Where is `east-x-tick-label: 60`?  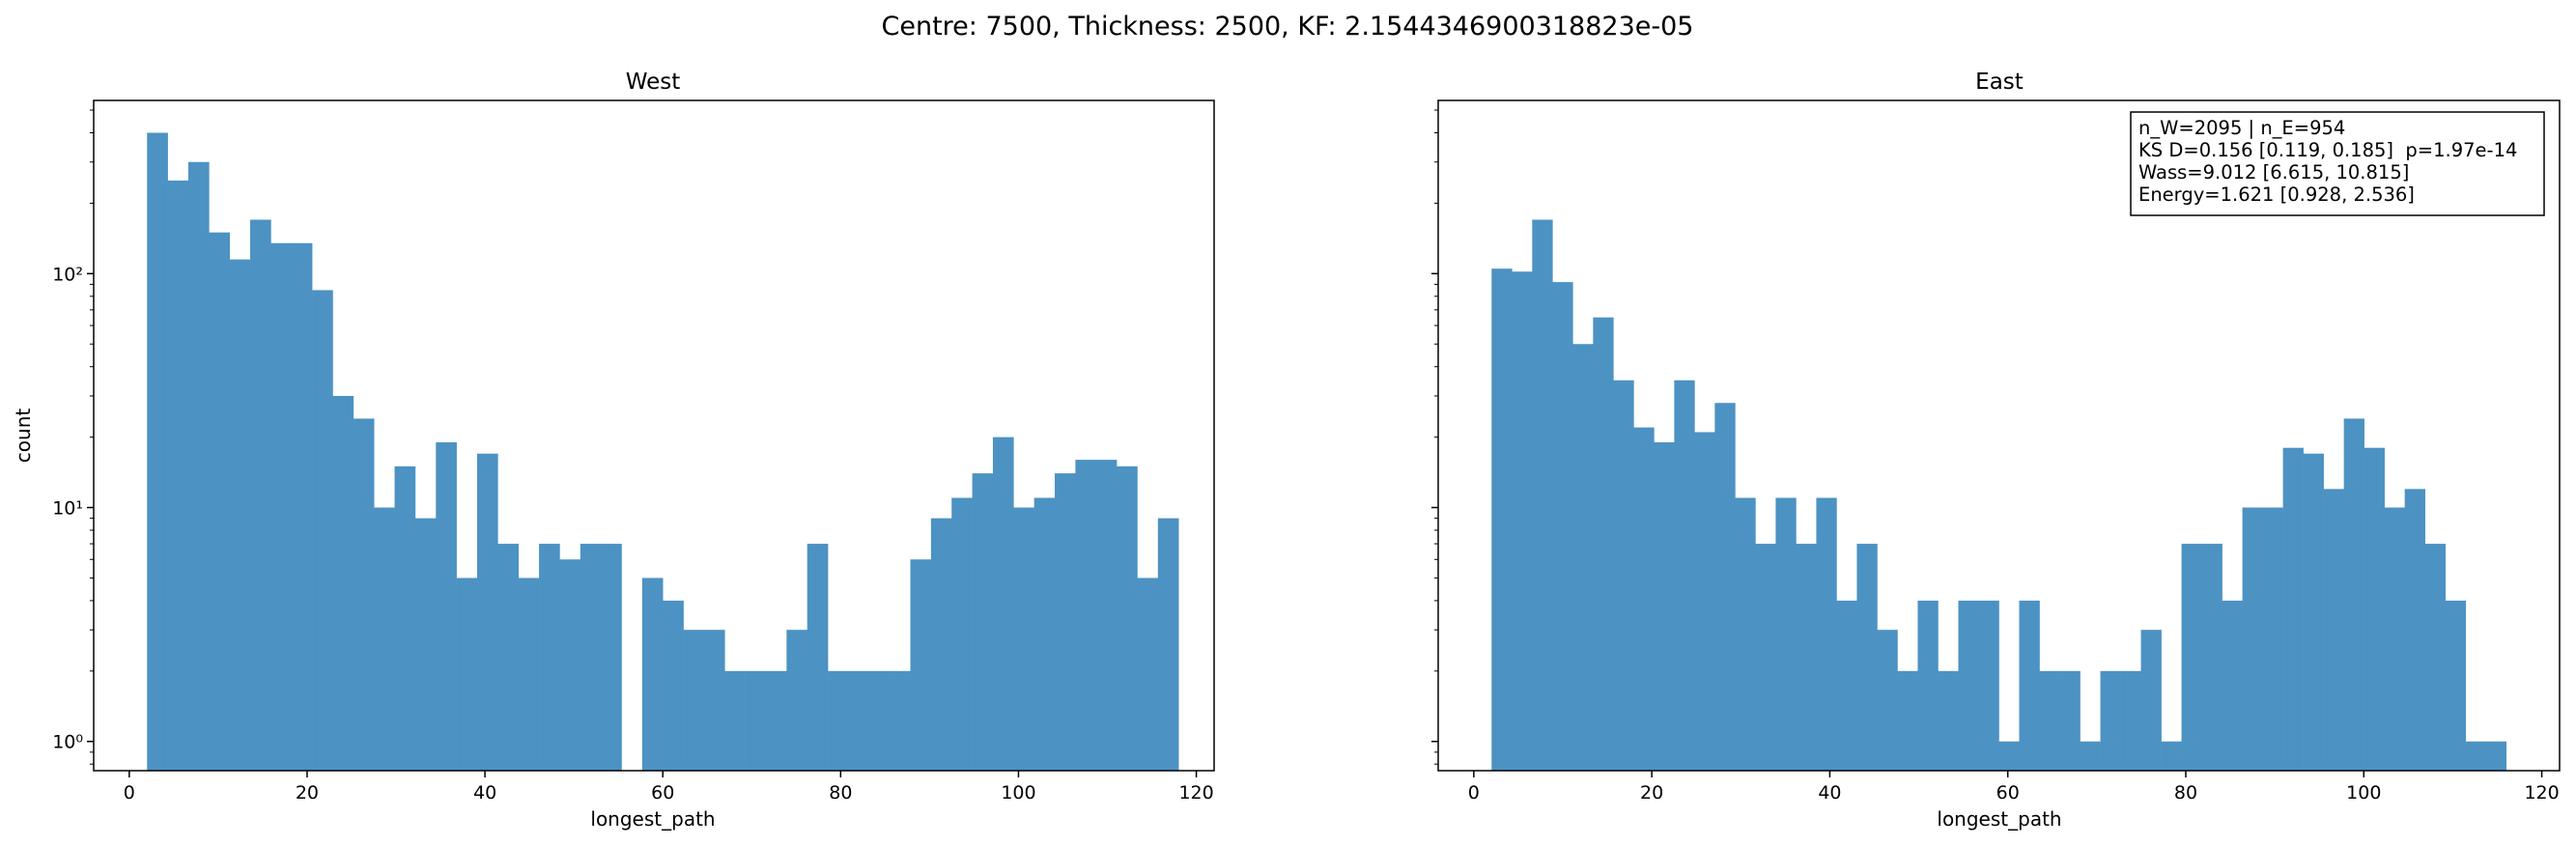
east-x-tick-label: 60 is located at coordinates (2008, 793).